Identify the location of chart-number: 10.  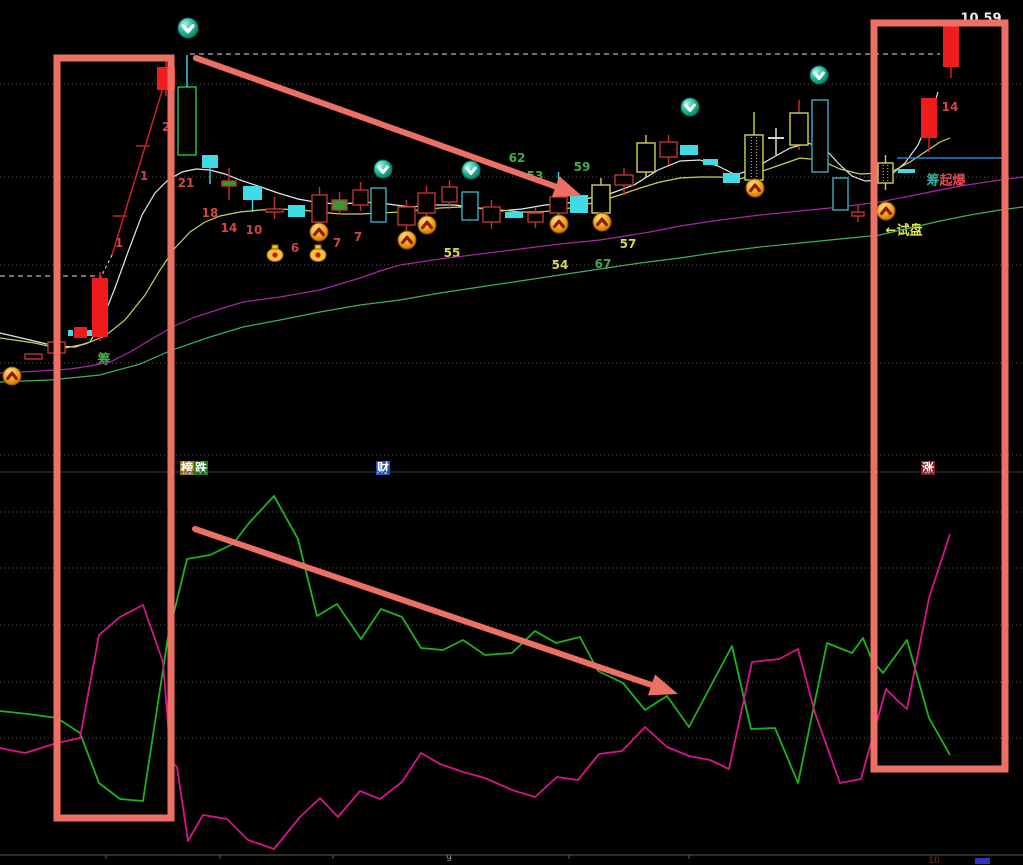
(254, 230).